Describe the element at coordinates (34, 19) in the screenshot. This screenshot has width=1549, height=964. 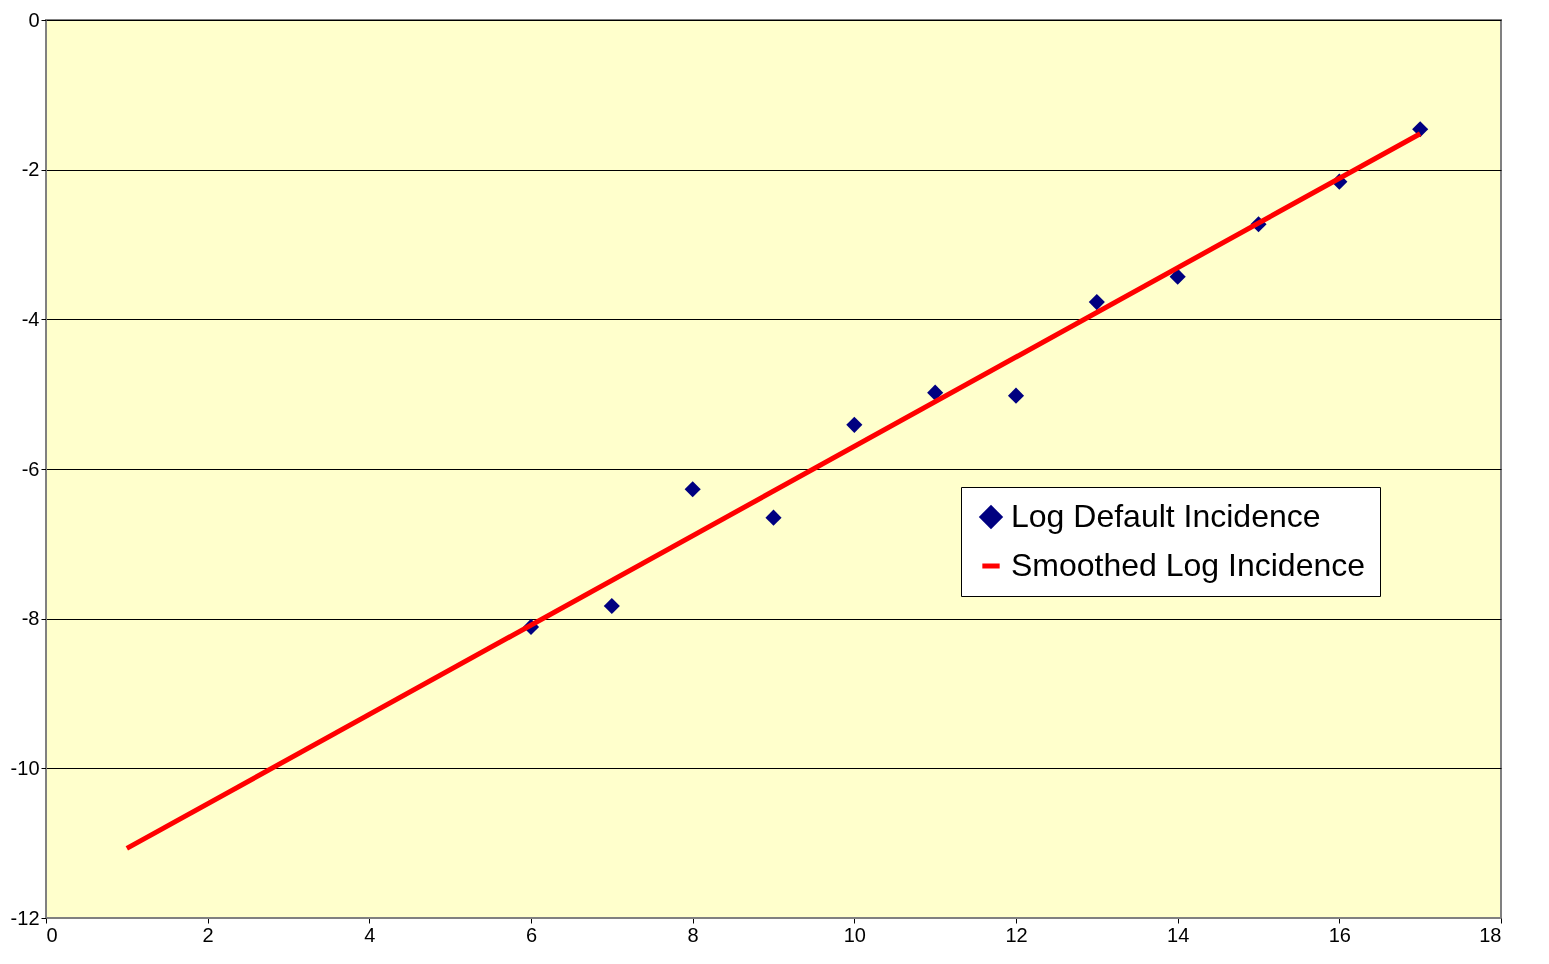
I see `y-tick-label: 0` at that location.